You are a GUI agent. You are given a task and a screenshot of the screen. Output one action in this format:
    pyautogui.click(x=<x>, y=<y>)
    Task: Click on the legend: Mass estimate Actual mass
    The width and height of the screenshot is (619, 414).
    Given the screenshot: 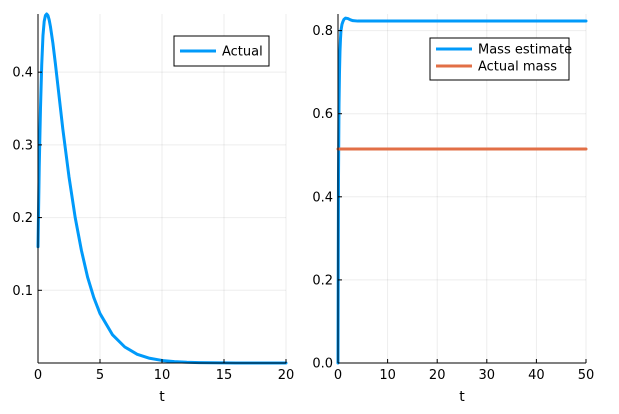 What is the action you would take?
    pyautogui.click(x=500, y=59)
    